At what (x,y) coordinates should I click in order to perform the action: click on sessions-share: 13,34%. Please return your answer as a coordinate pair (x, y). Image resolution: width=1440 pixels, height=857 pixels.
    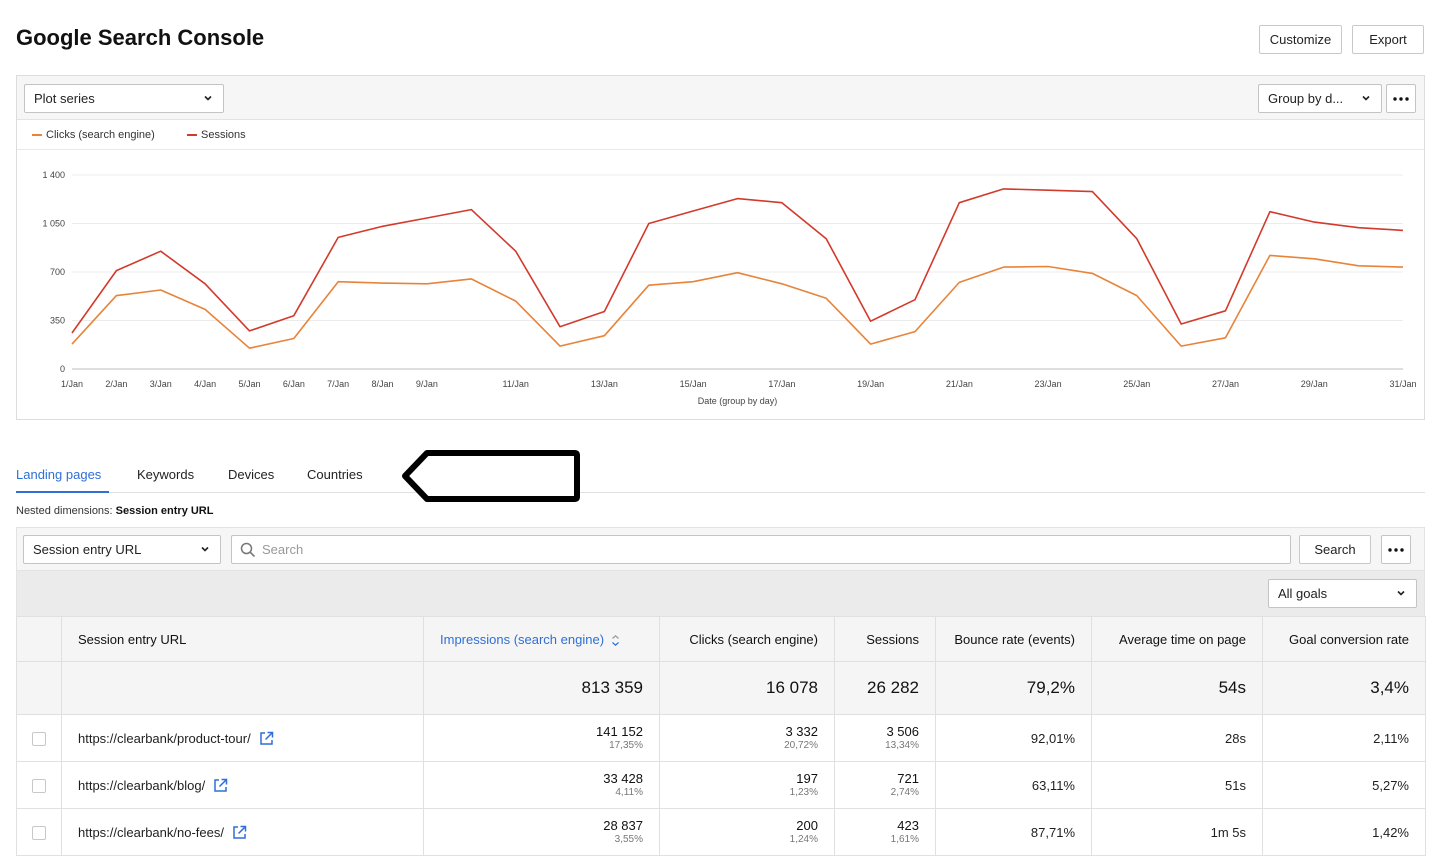
    Looking at the image, I should click on (902, 745).